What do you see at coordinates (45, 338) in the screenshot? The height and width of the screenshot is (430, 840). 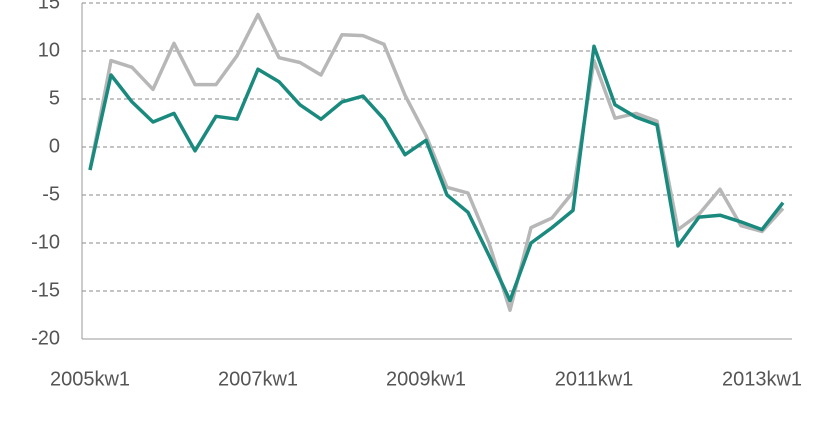 I see `y-tick-label: -20` at bounding box center [45, 338].